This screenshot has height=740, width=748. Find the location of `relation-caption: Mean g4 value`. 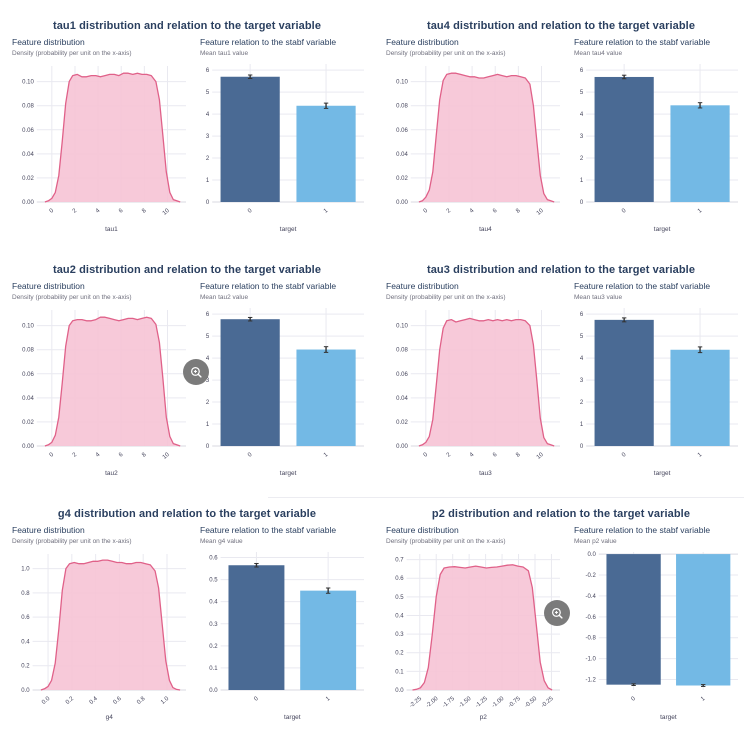

relation-caption: Mean g4 value is located at coordinates (221, 541).